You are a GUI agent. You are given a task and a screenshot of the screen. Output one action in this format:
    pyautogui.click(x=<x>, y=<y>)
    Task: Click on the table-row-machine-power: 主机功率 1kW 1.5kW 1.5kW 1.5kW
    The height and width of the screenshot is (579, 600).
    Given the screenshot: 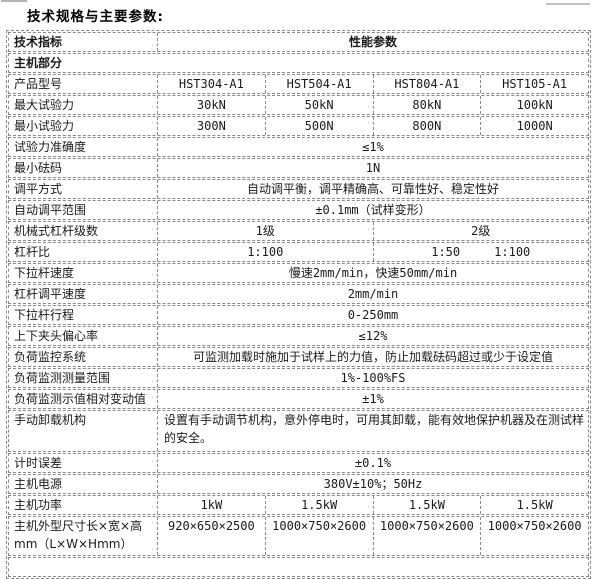 What is the action you would take?
    pyautogui.click(x=298, y=505)
    